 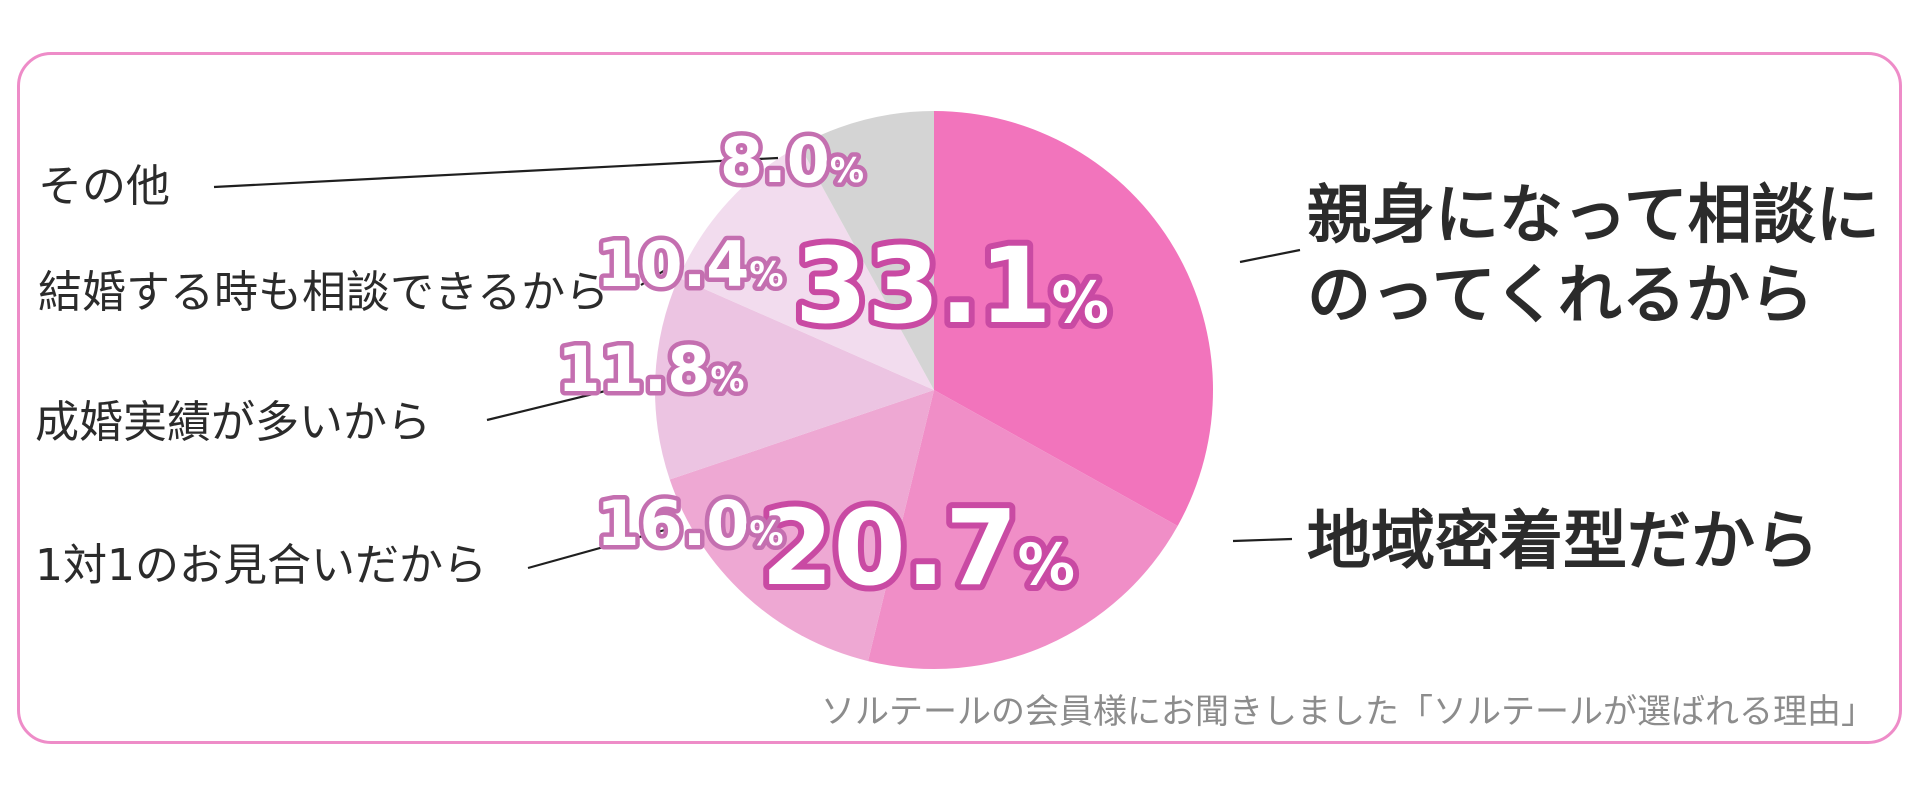 I want to click on slice-category-label: その他, so click(x=104, y=186).